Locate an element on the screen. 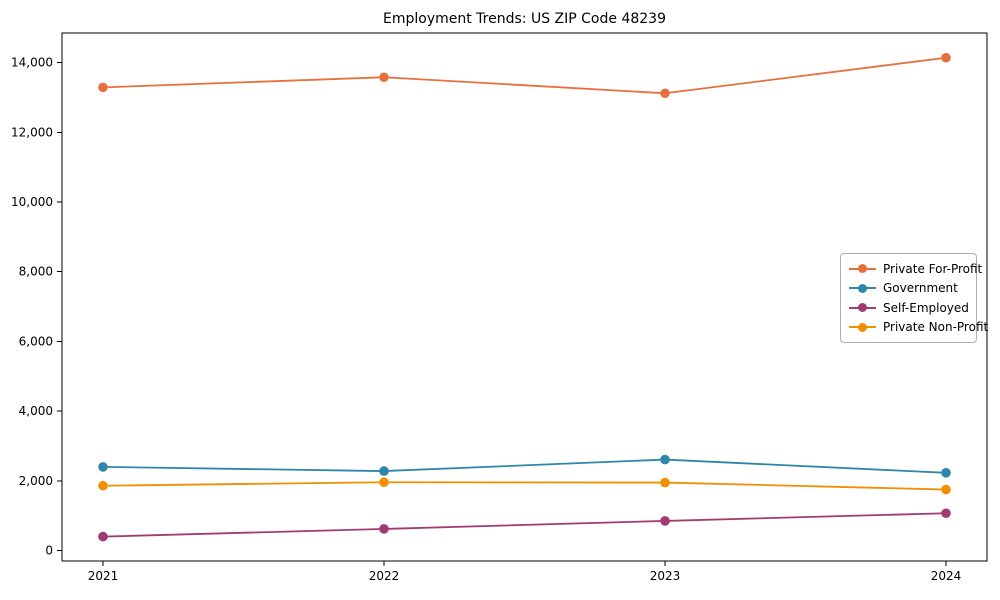 The height and width of the screenshot is (600, 1000). series-line-private-non-profit is located at coordinates (524, 486).